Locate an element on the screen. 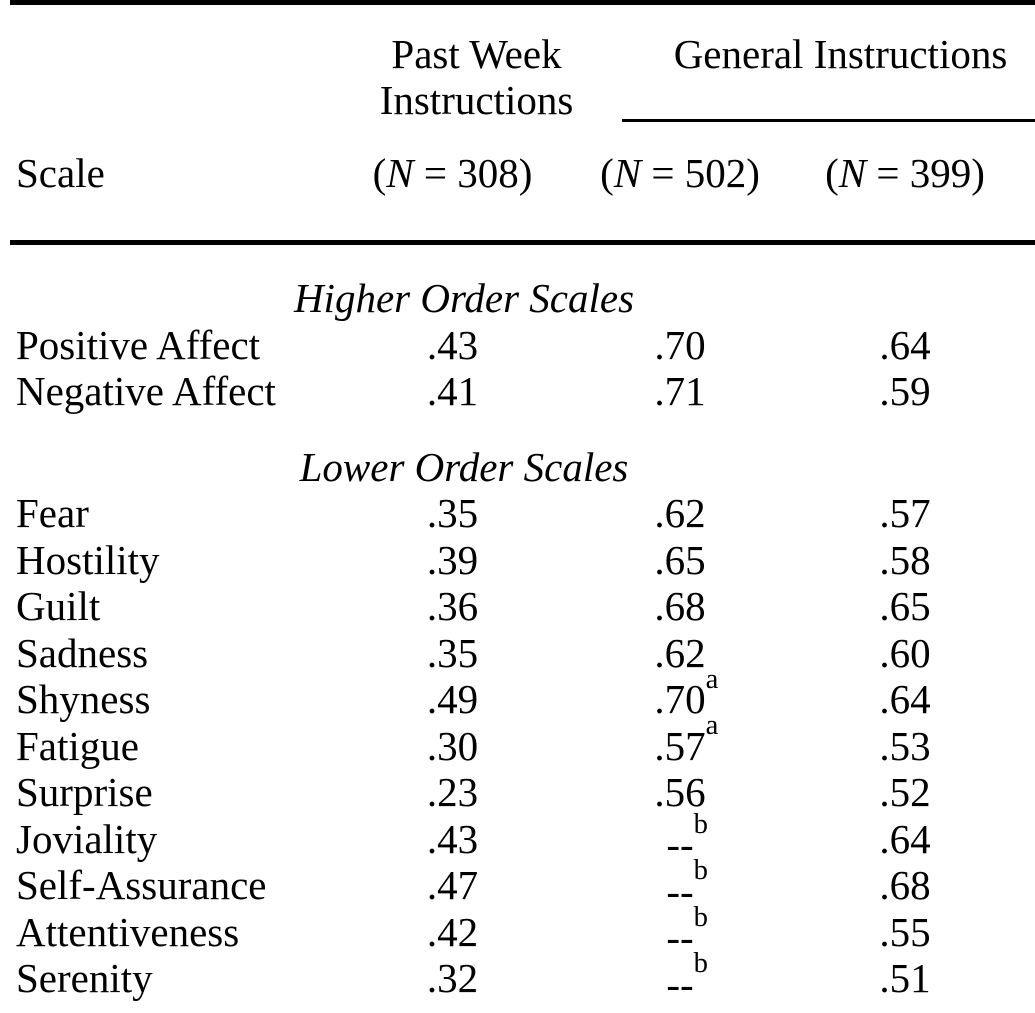  value-general-n502: .57 a is located at coordinates (680, 740).